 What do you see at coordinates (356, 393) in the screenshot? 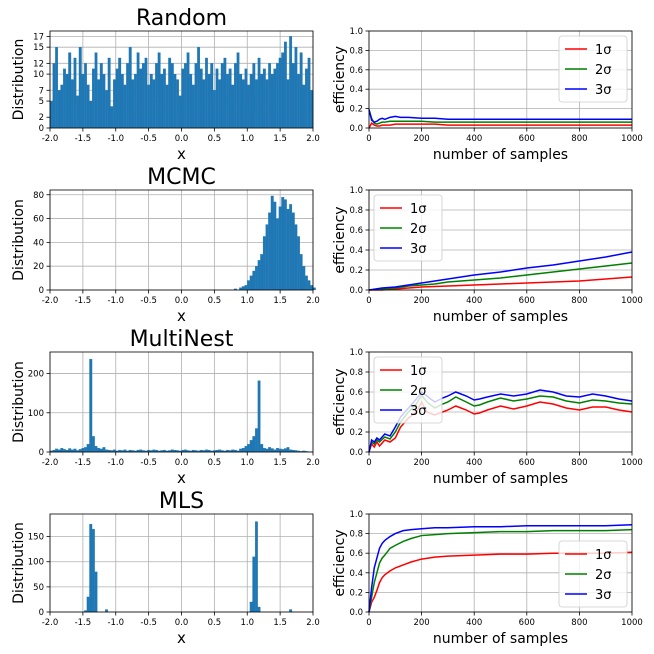
I see `y-tick-label: 0.6` at bounding box center [356, 393].